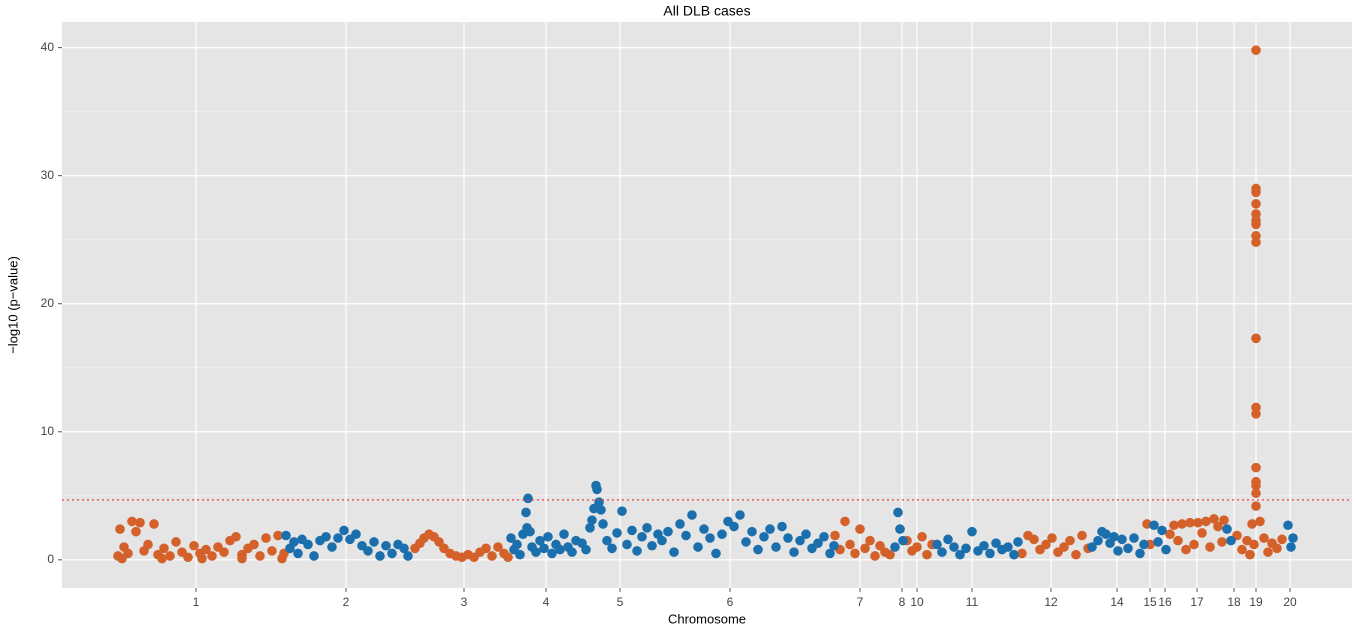 The width and height of the screenshot is (1356, 628). What do you see at coordinates (546, 602) in the screenshot?
I see `x-tick-label: 4` at bounding box center [546, 602].